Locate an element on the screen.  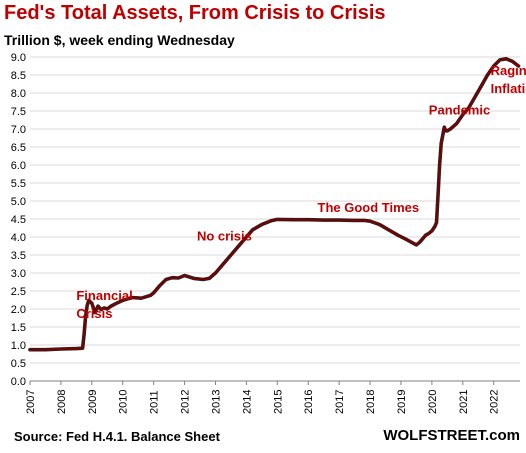
y-tick-label: 8.5 is located at coordinates (18, 76).